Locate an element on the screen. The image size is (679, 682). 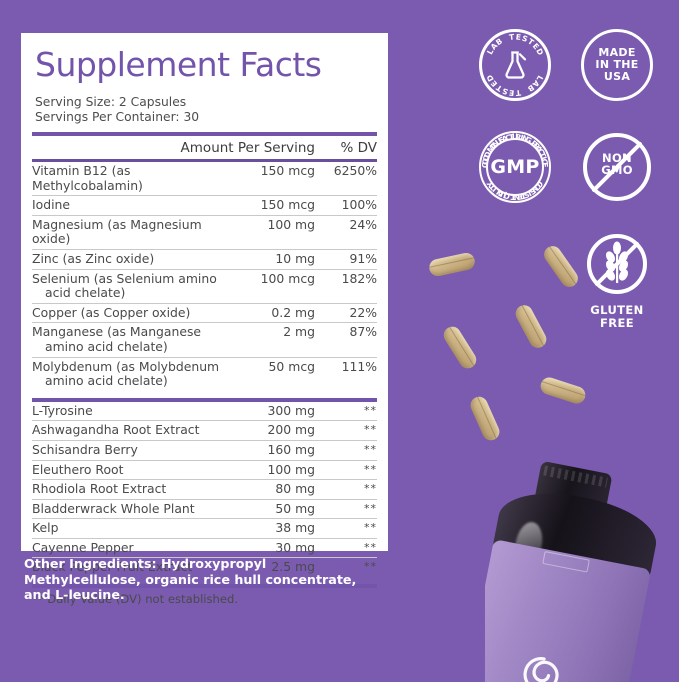
table-row: Kelp 38 mg ** is located at coordinates (204, 528).